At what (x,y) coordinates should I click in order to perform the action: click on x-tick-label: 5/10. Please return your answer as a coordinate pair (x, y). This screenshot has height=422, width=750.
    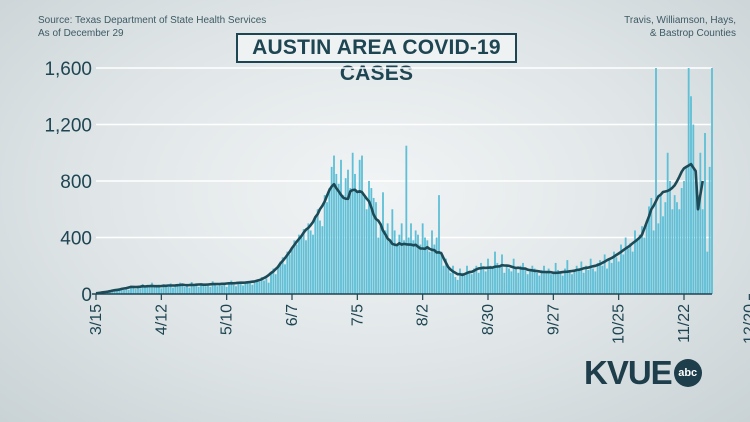
    Looking at the image, I should click on (227, 319).